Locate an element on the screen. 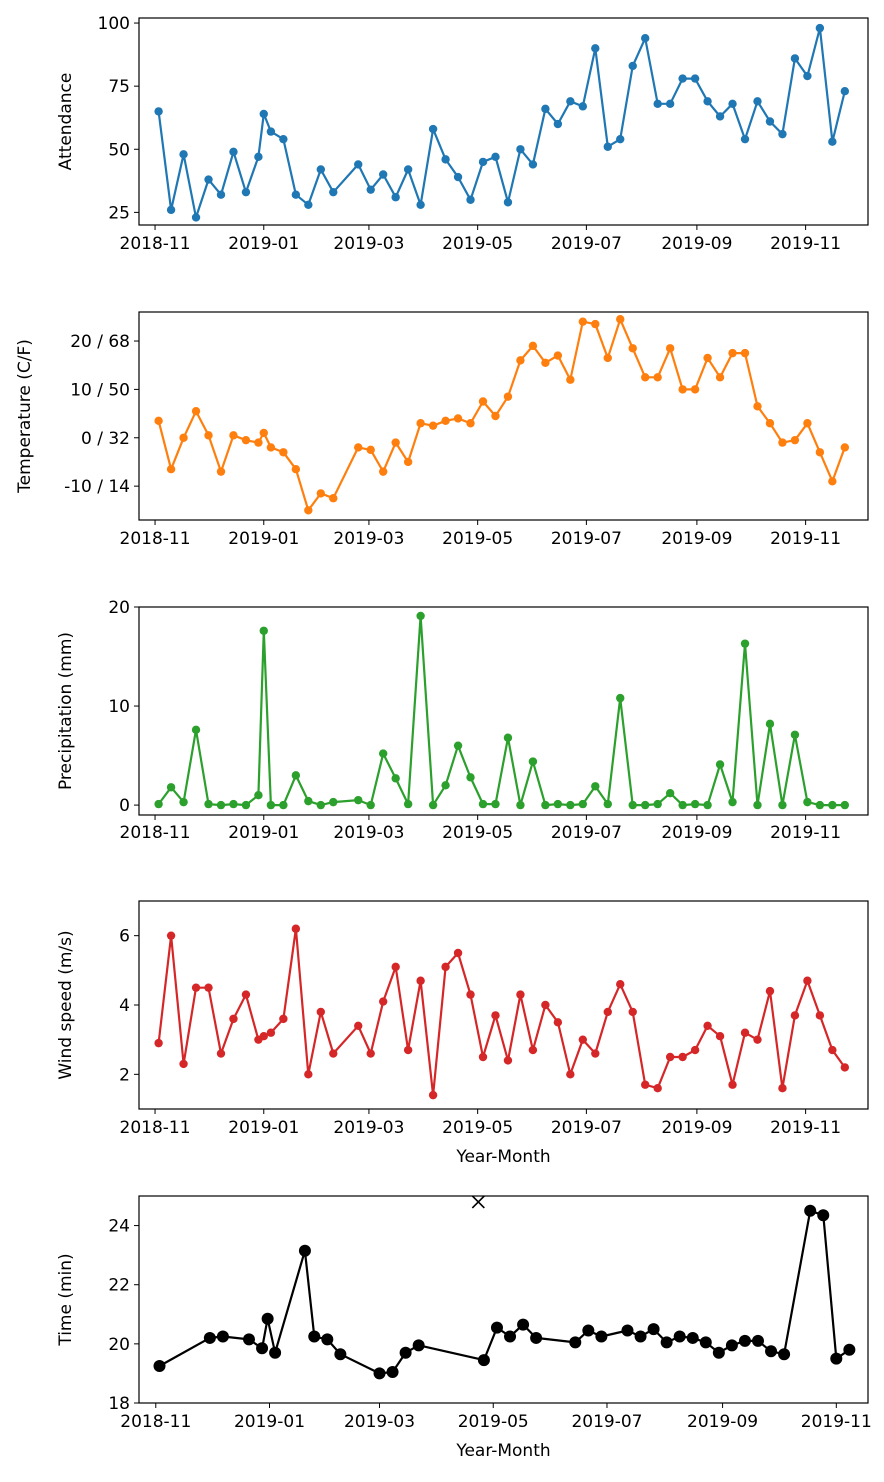 The height and width of the screenshot is (1482, 884). x-tick-label: 2018-11 is located at coordinates (155, 244).